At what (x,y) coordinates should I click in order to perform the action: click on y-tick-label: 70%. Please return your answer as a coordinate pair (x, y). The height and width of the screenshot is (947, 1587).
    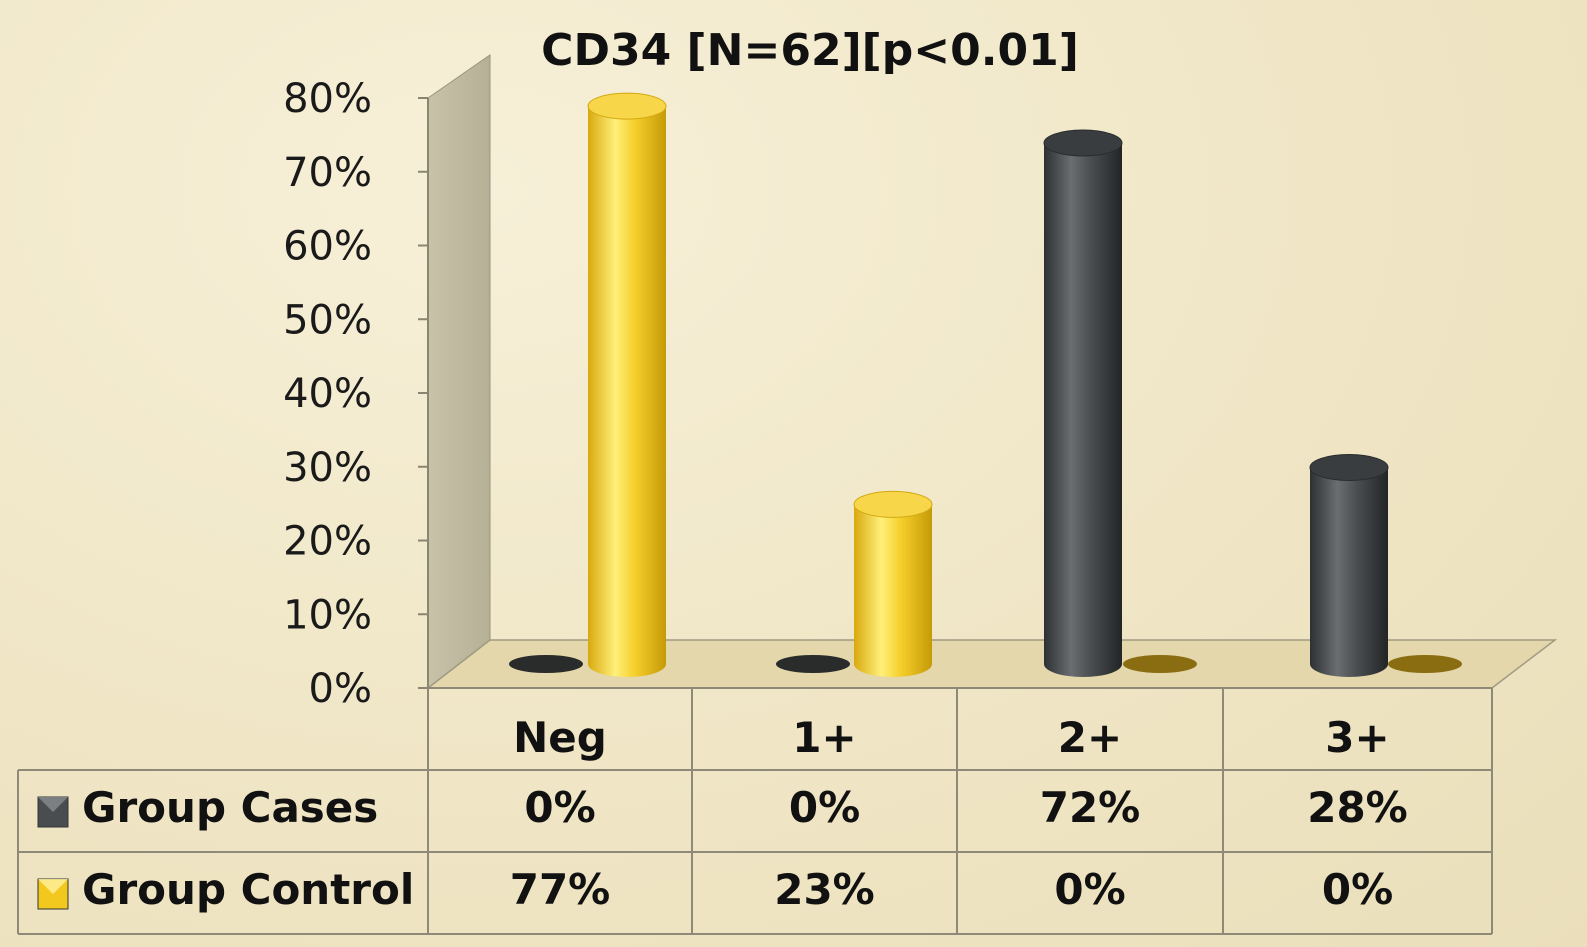
    Looking at the image, I should click on (327, 173).